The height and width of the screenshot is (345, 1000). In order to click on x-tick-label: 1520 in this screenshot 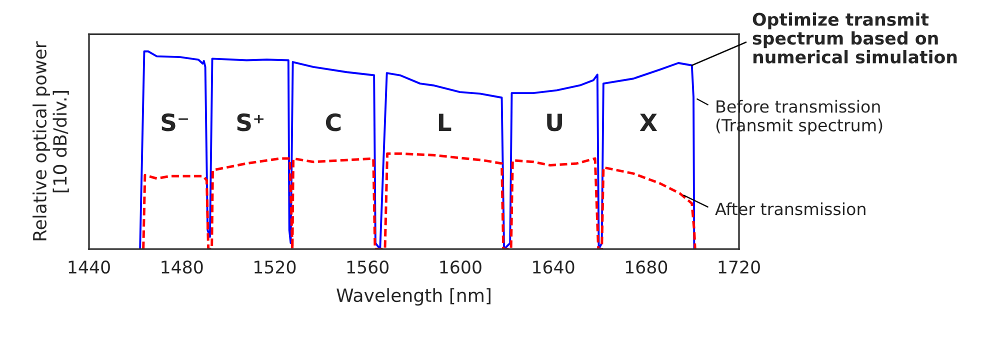, I will do `click(275, 267)`.